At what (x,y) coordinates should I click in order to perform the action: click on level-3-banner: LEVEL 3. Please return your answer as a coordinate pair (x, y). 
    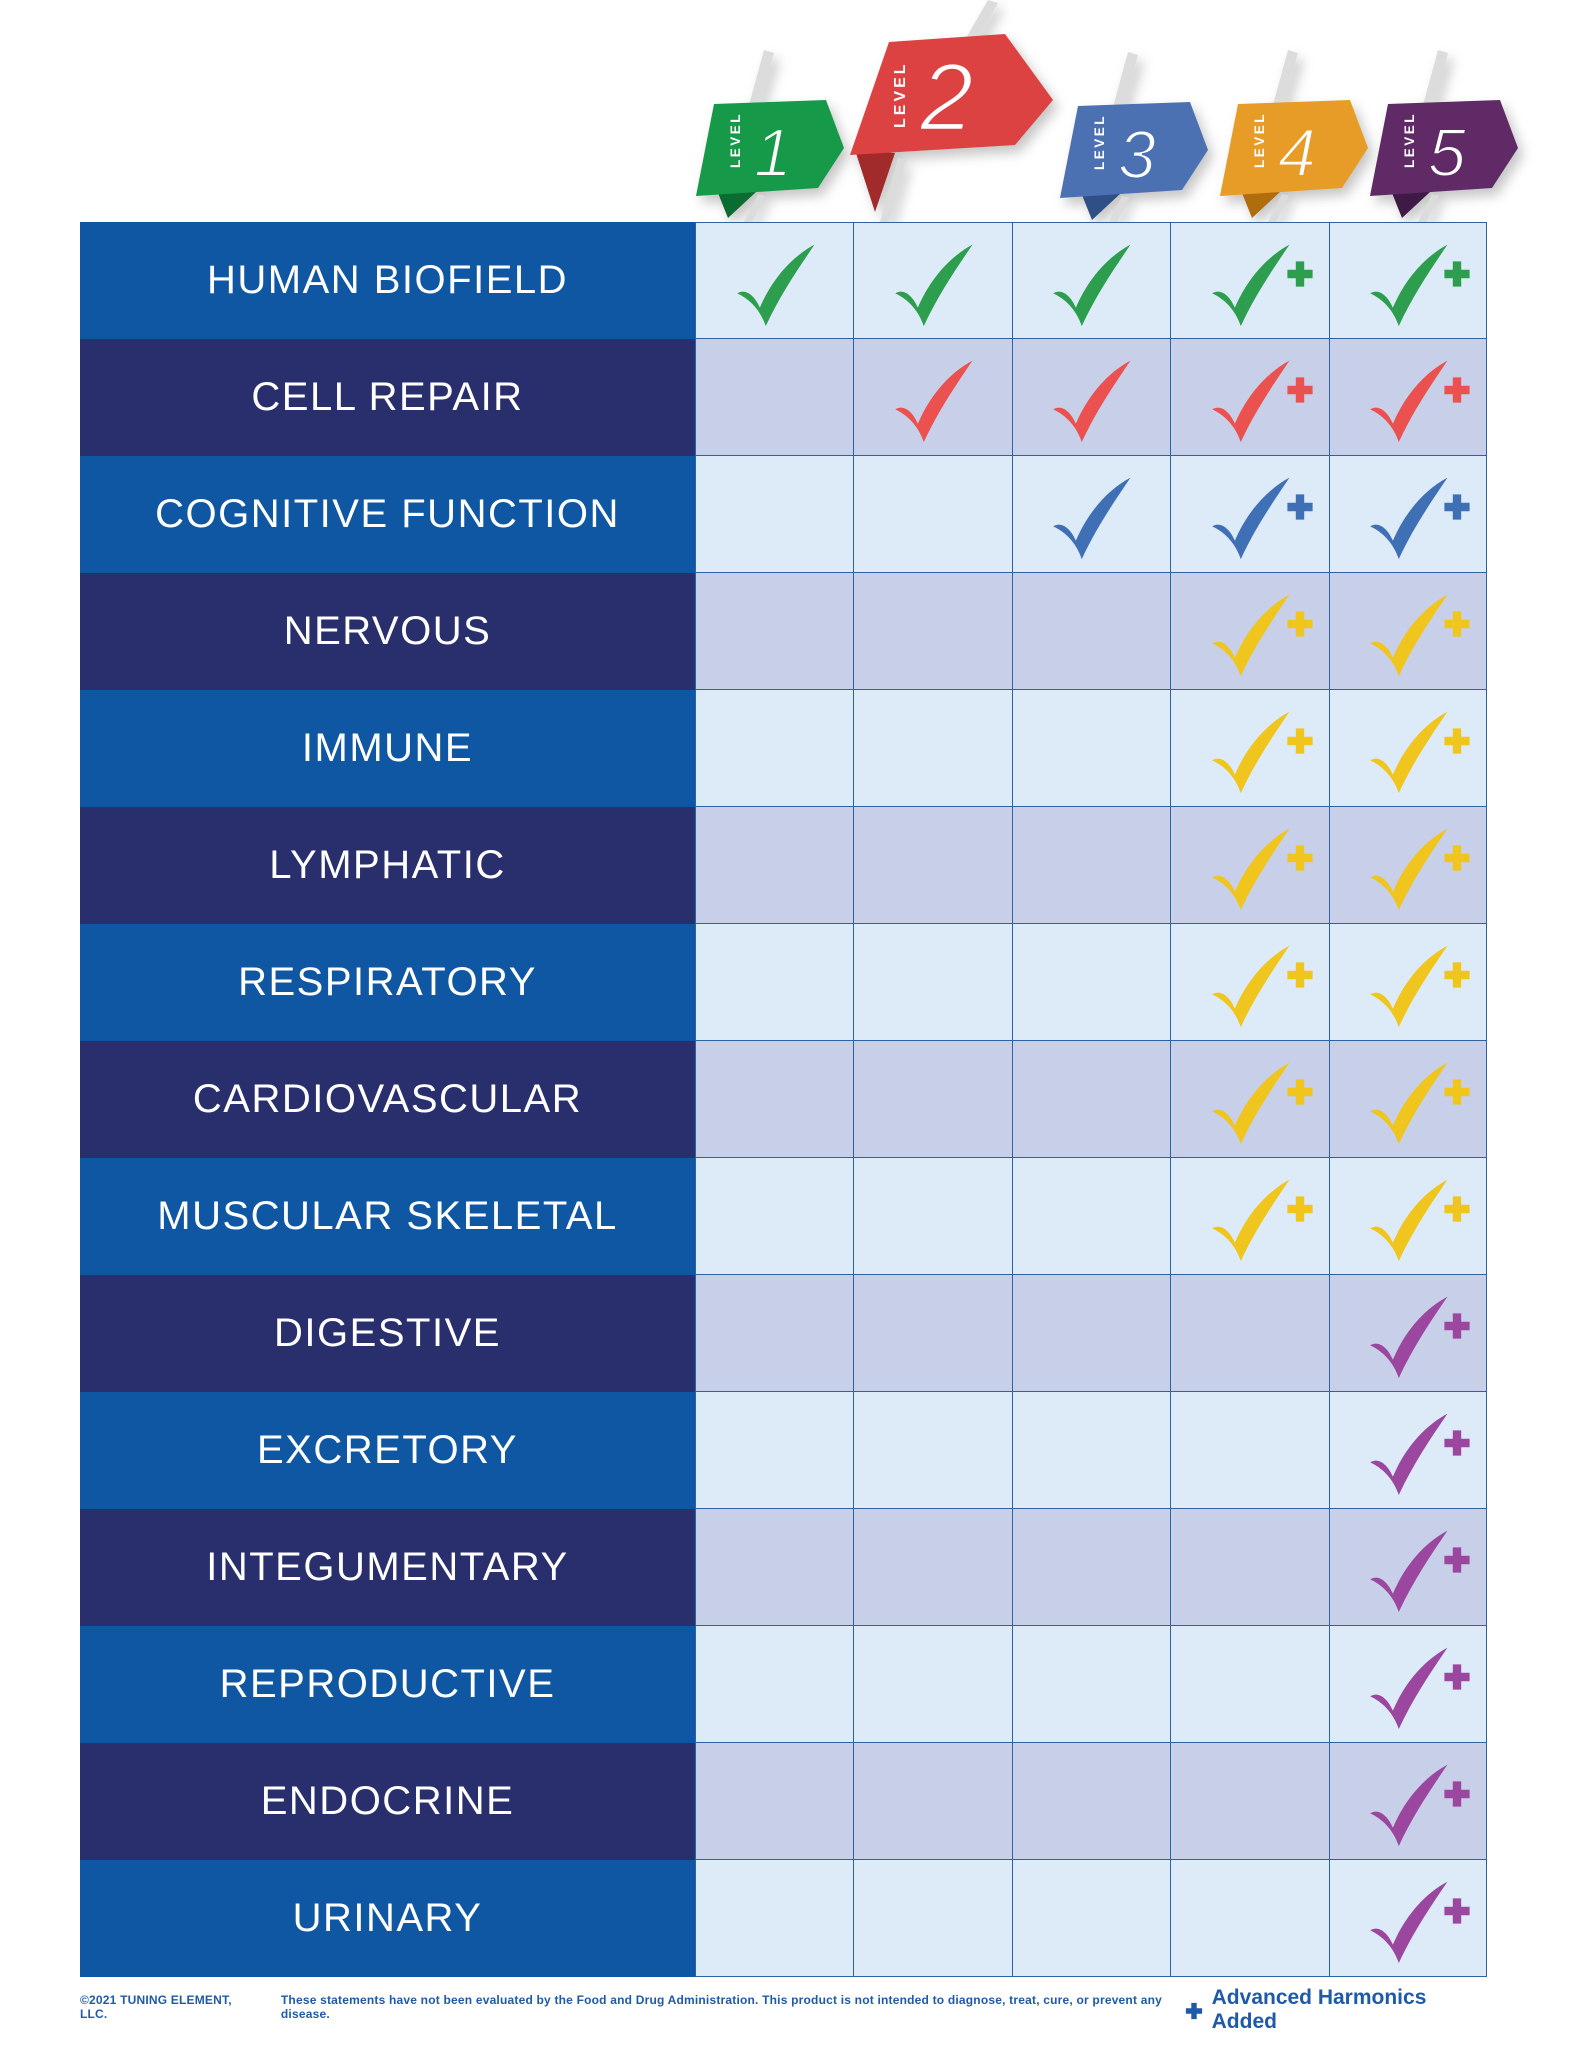
    Looking at the image, I should click on (1143, 142).